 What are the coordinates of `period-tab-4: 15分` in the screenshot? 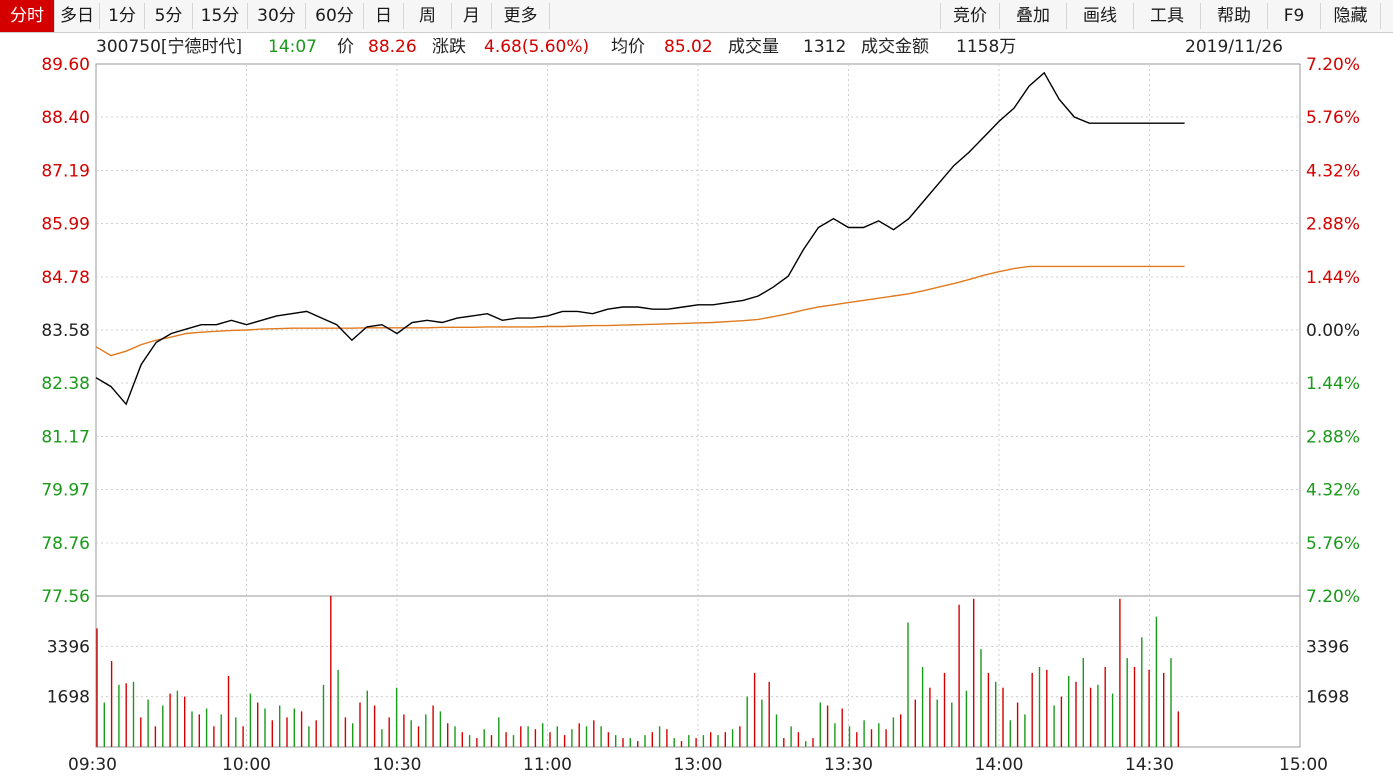 It's located at (220, 16).